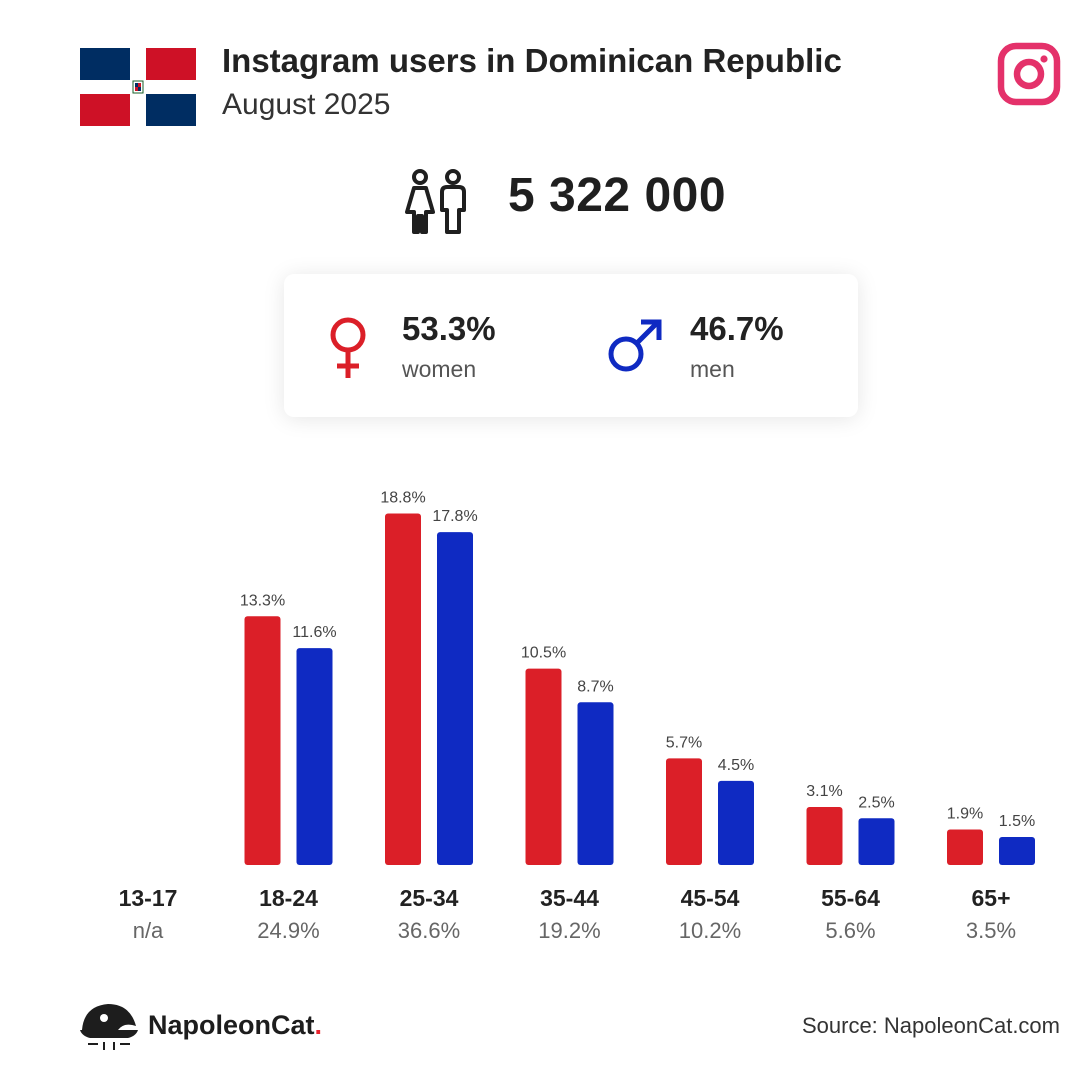 The image size is (1080, 1080). Describe the element at coordinates (439, 369) in the screenshot. I see `women-label: women` at that location.